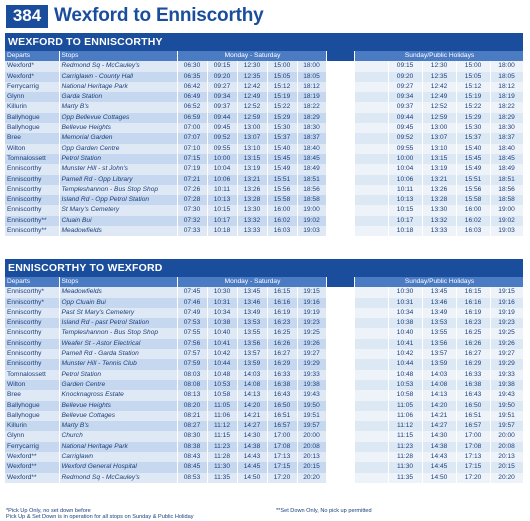 This screenshot has height=521, width=530. I want to click on sunday-time-cell: 14:50, so click(439, 477).